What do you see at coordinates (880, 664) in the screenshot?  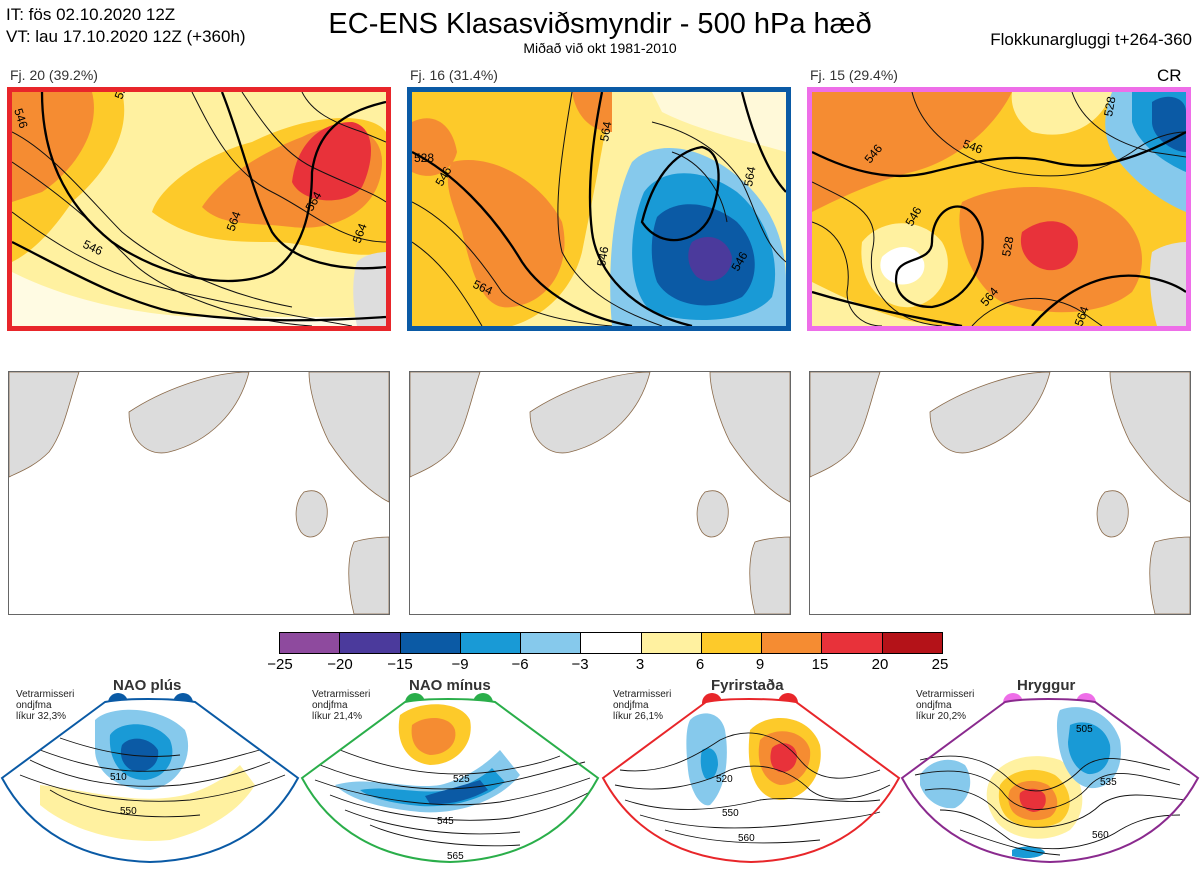 I see `colorbar-tick-label: 20` at bounding box center [880, 664].